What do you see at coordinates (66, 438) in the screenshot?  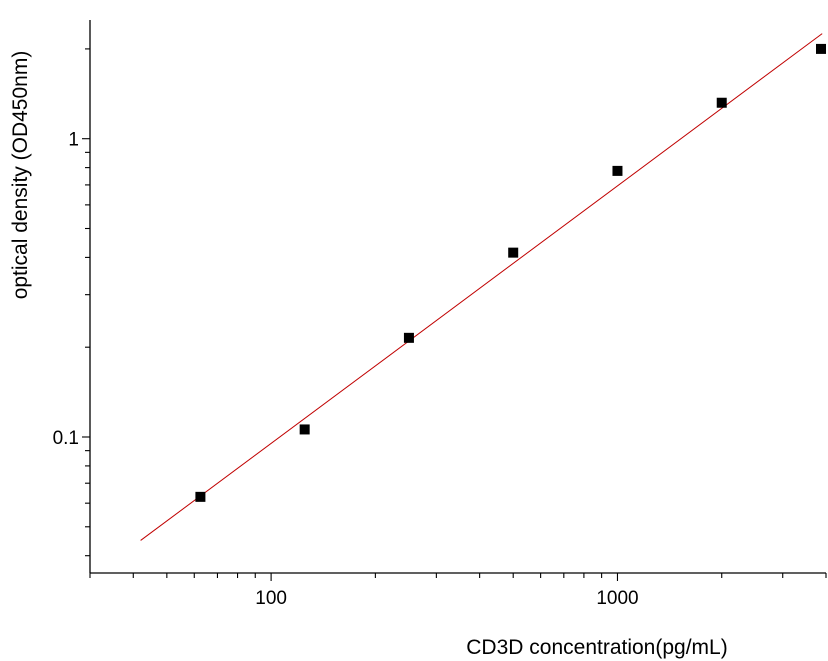 I see `y-tick-label: 0.1` at bounding box center [66, 438].